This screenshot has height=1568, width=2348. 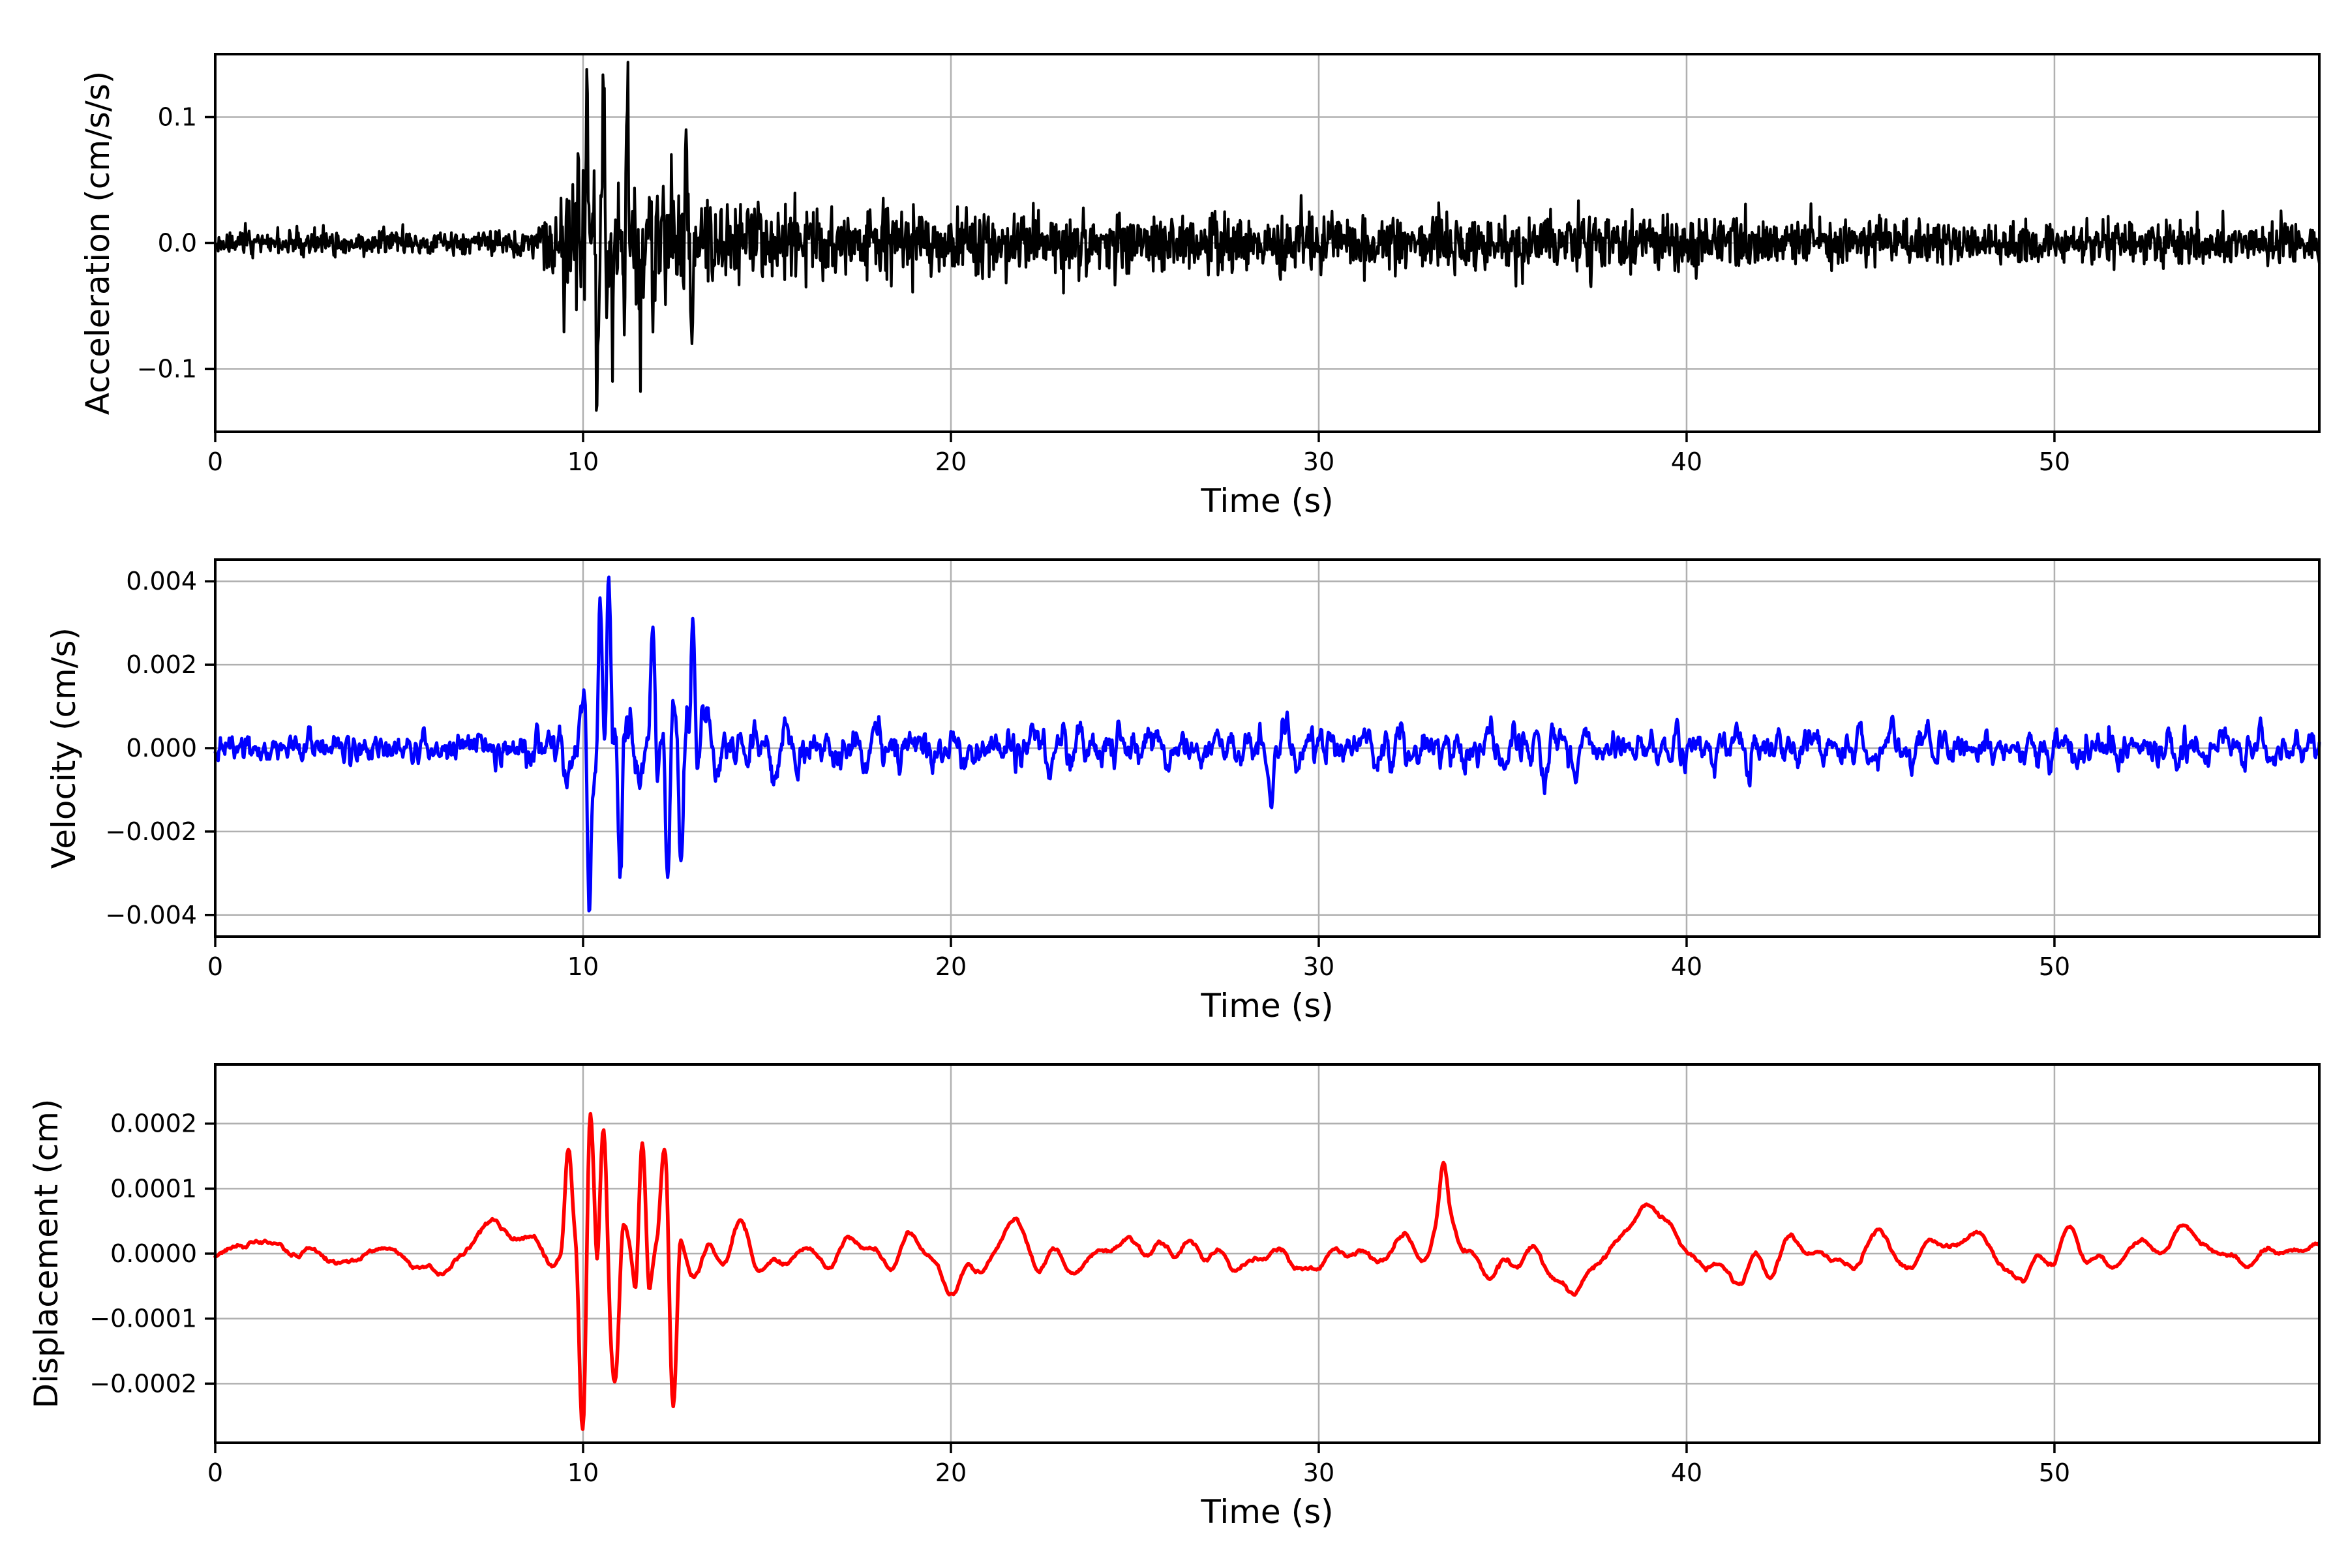 I want to click on y-tick-label: −0.0001, so click(x=143, y=1318).